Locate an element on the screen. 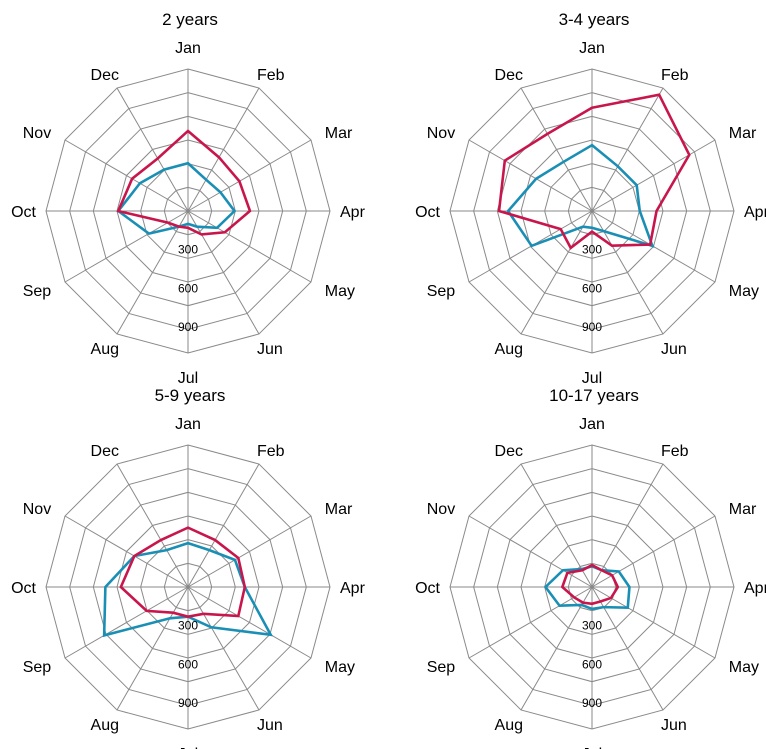 This screenshot has height=749, width=766. chart-title: 5-9 years is located at coordinates (190, 395).